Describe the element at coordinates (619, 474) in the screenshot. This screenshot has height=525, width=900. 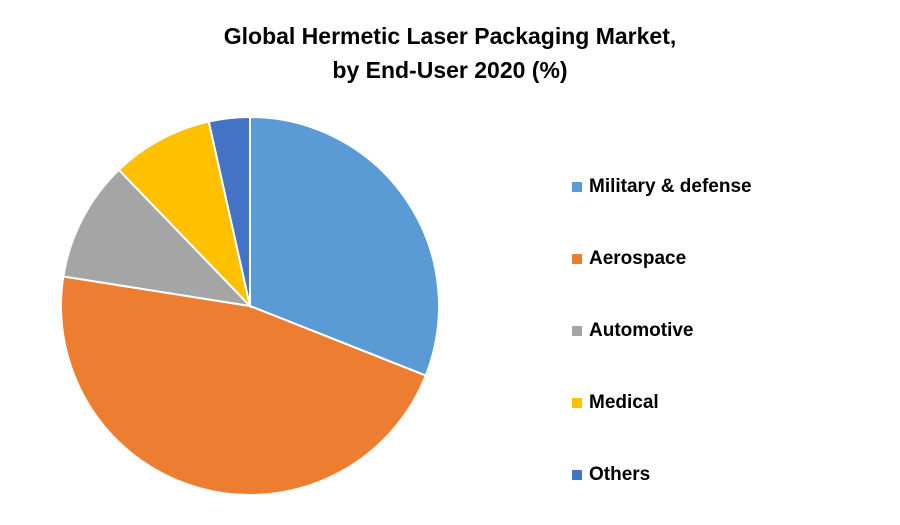
I see `legend-label: Others` at that location.